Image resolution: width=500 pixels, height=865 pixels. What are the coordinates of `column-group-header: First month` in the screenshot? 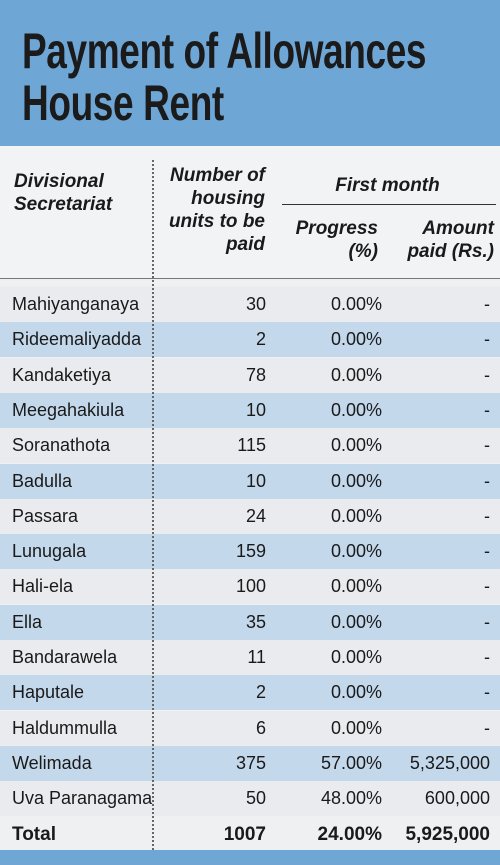 It's located at (387, 185).